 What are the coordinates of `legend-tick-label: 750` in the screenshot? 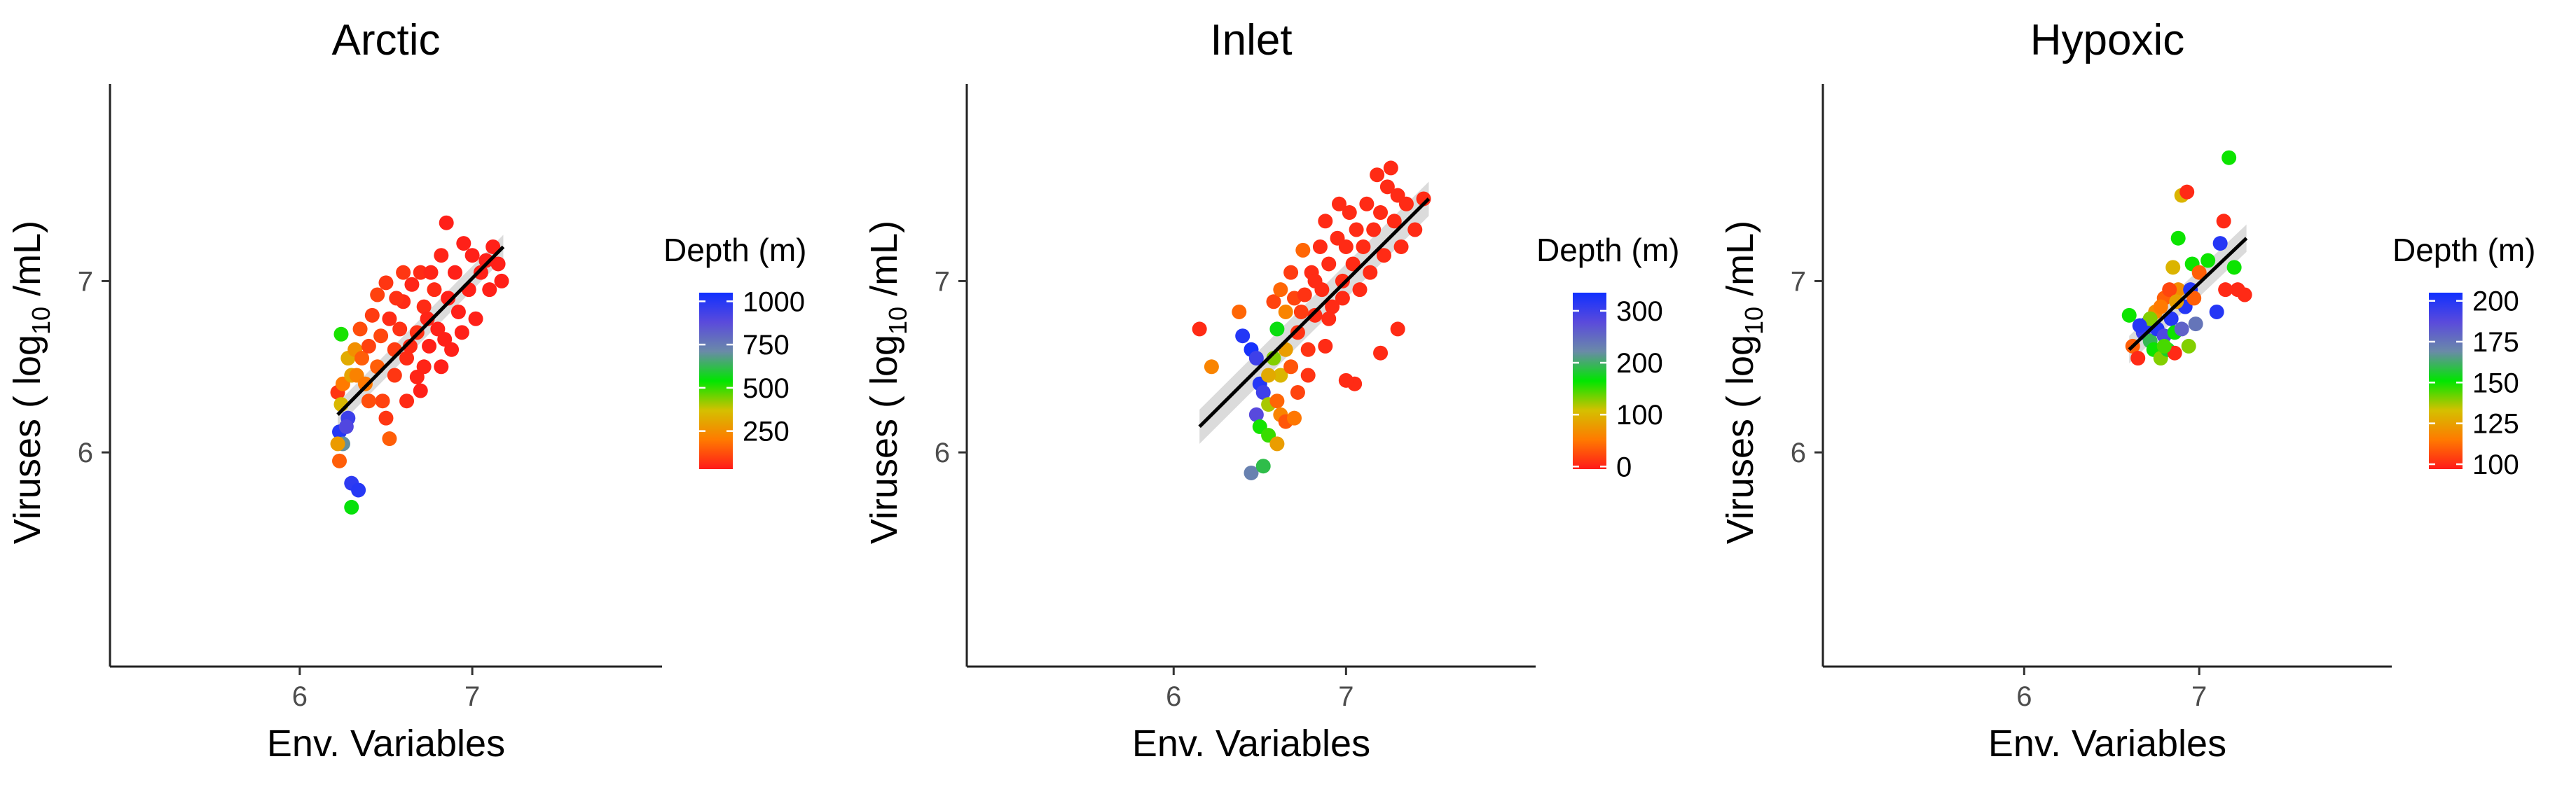 It's located at (766, 345).